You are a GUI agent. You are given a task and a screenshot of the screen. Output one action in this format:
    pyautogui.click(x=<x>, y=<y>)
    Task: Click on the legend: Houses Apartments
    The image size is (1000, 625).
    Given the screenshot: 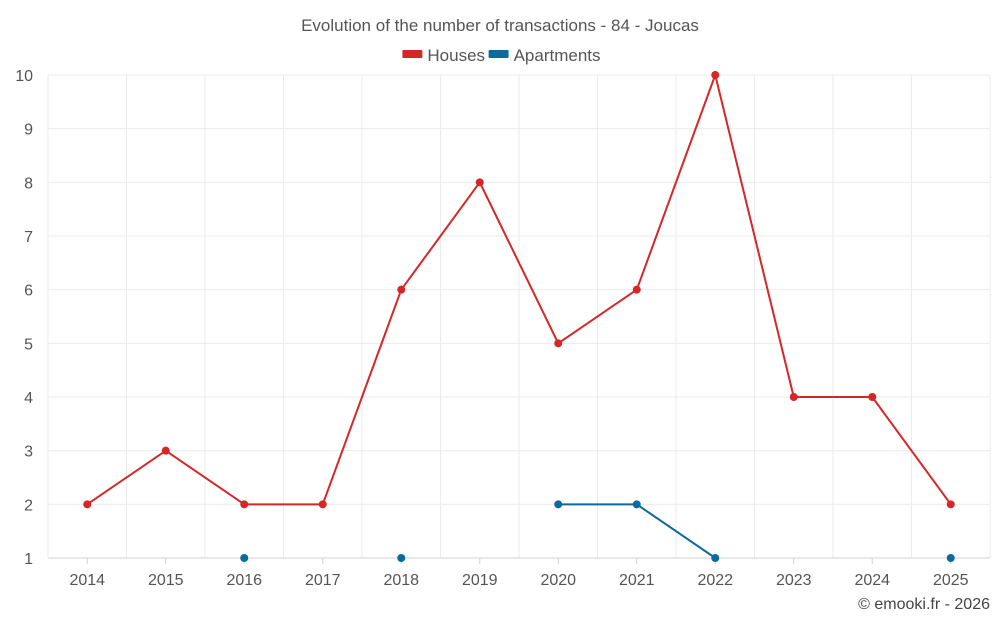 What is the action you would take?
    pyautogui.click(x=501, y=55)
    